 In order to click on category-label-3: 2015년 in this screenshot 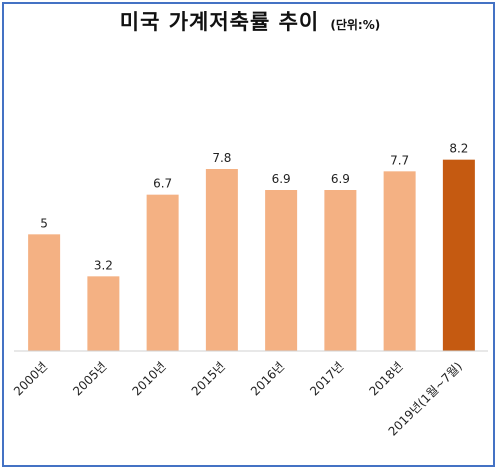, I will do `click(208, 378)`.